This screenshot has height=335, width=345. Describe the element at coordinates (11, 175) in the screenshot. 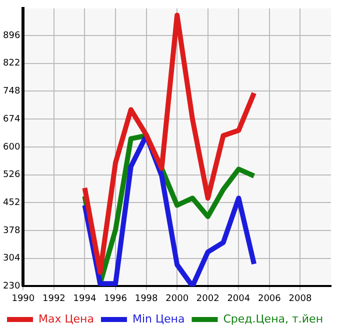

I see `y-tick-label: 526` at that location.